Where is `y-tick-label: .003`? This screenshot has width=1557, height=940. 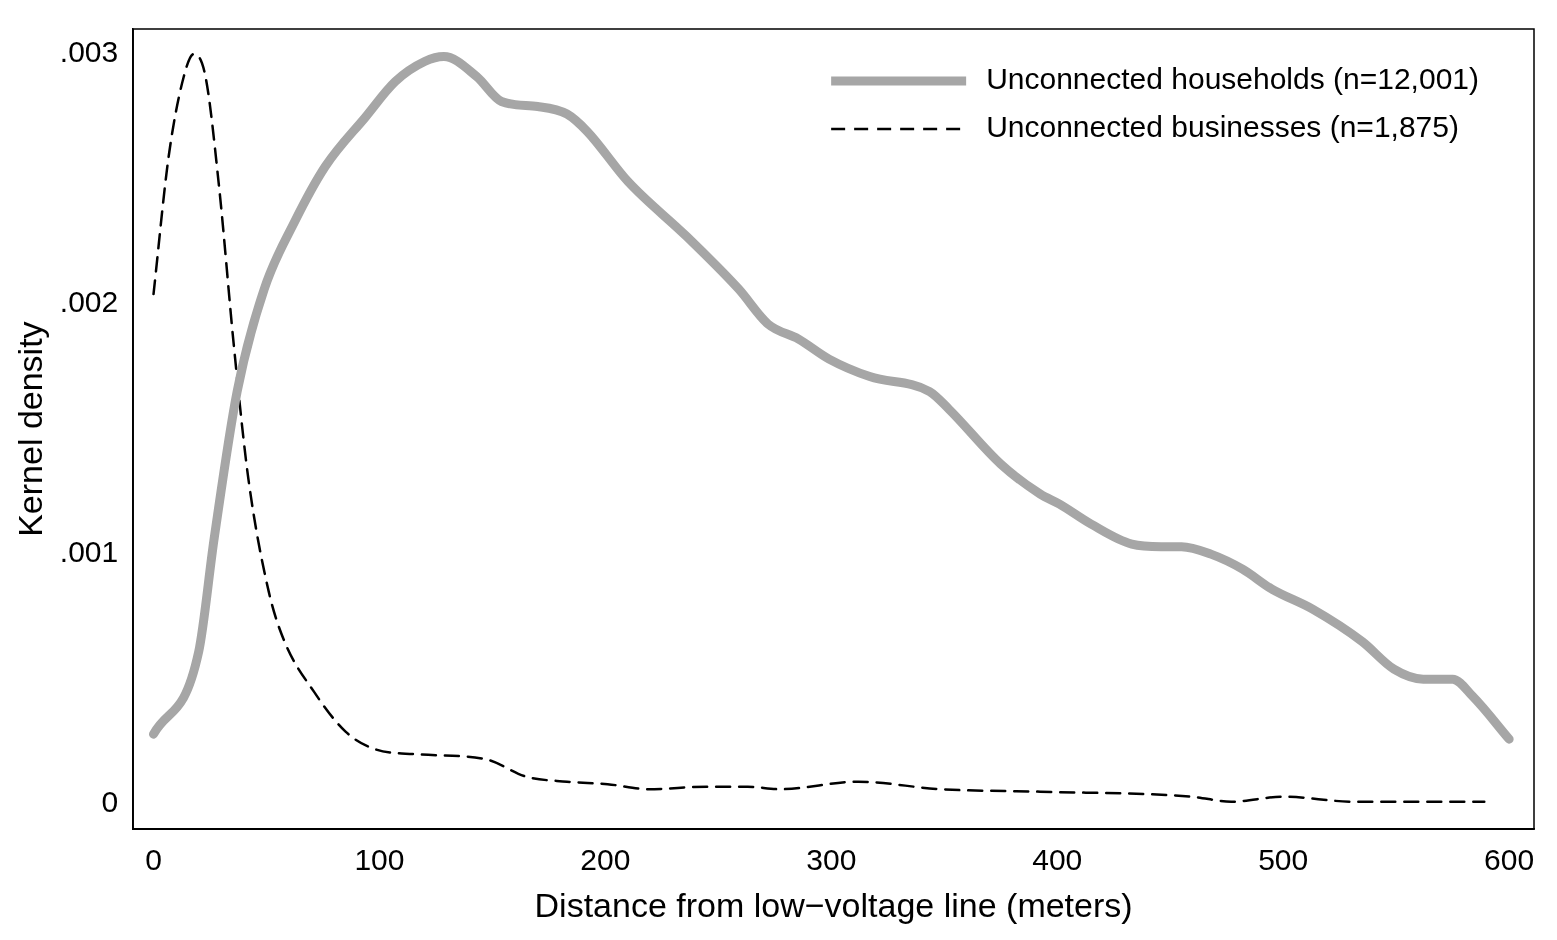 y-tick-label: .003 is located at coordinates (89, 52).